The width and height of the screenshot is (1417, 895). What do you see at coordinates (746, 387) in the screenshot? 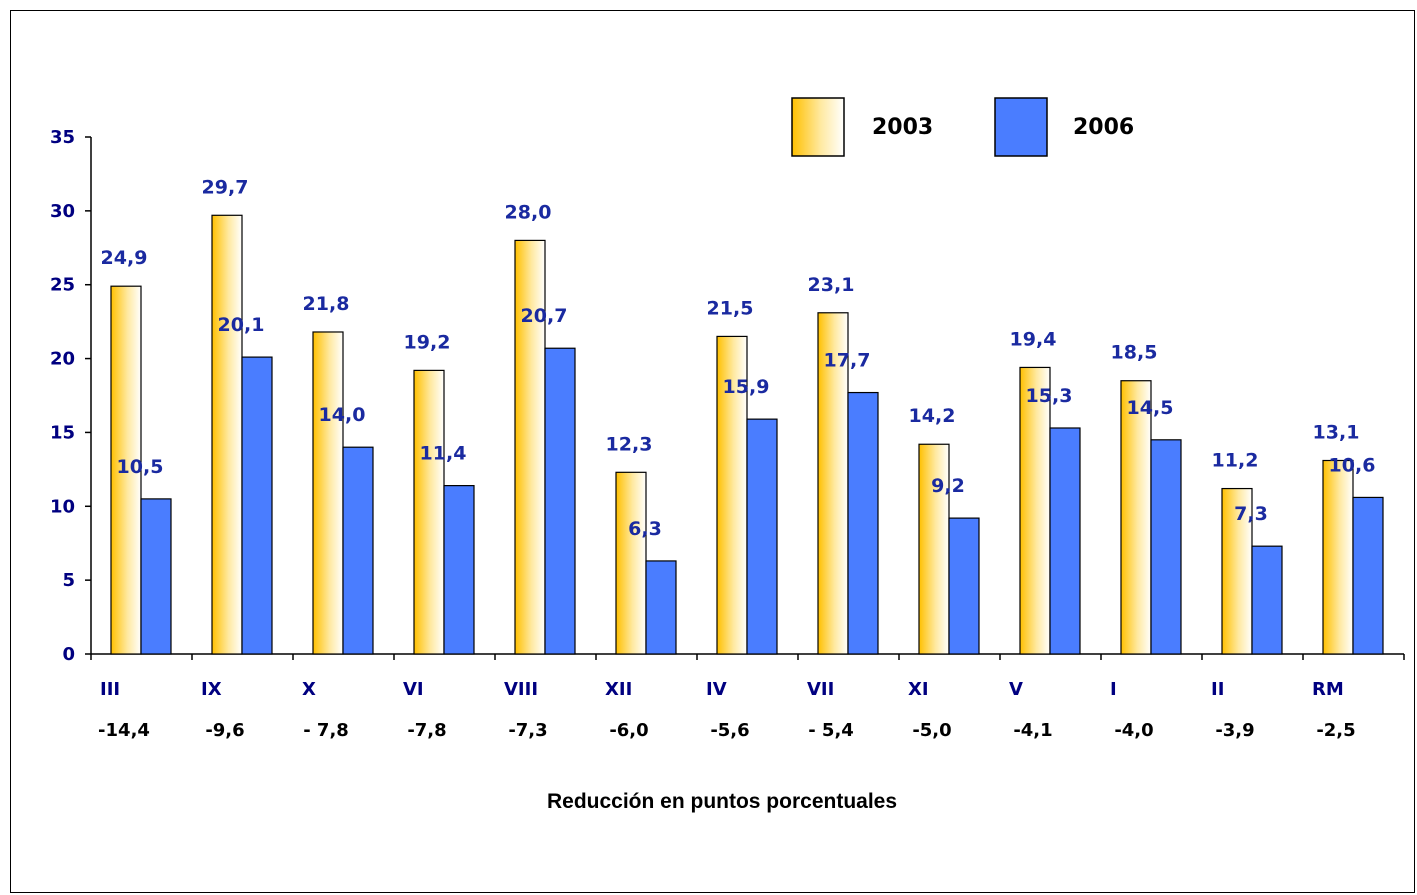
I see `data-label-2006: 15,9` at bounding box center [746, 387].